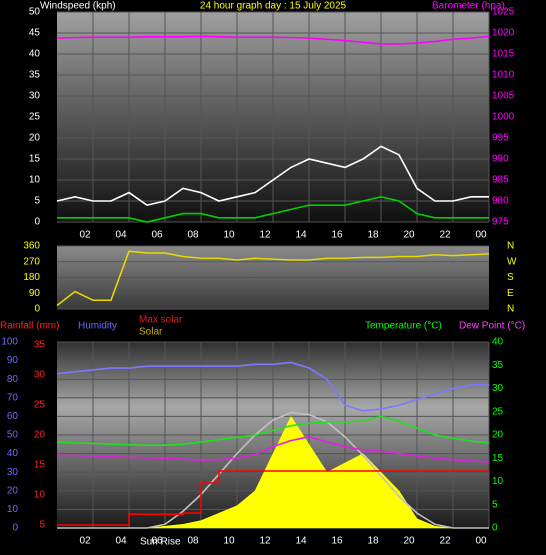 Image resolution: width=546 pixels, height=555 pixels. Describe the element at coordinates (500, 138) in the screenshot. I see `y-tick-label: 995` at that location.